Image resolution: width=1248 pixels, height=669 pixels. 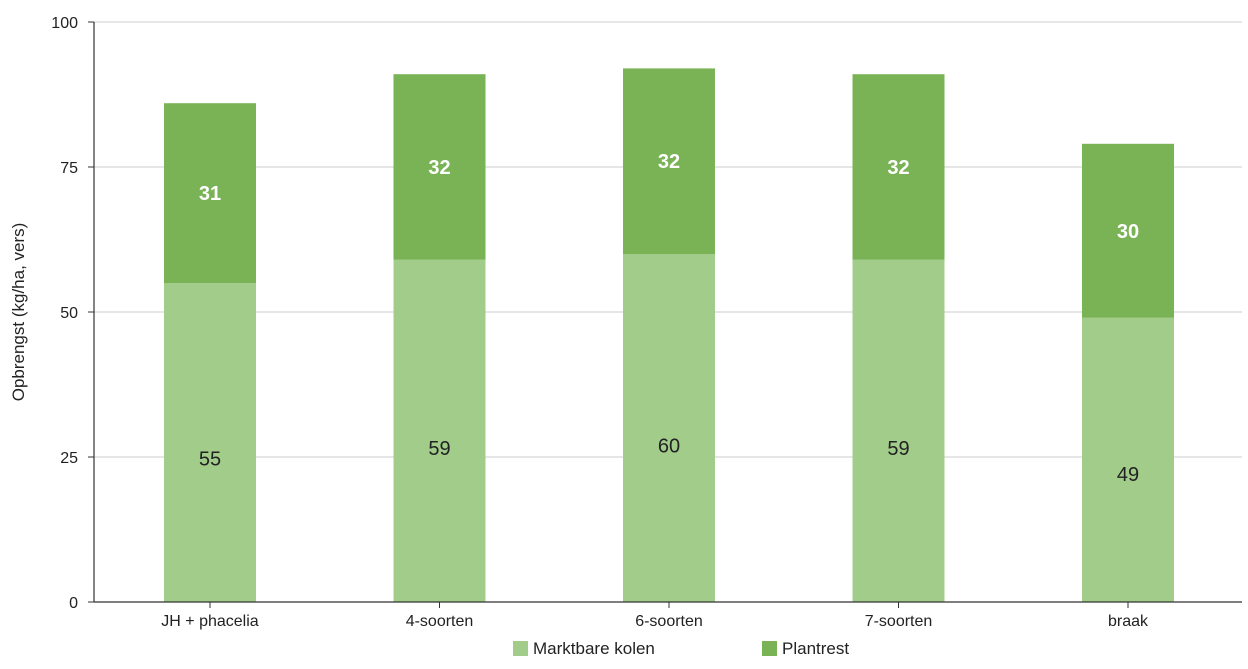 I want to click on x-tick-label: braak, so click(x=1128, y=621).